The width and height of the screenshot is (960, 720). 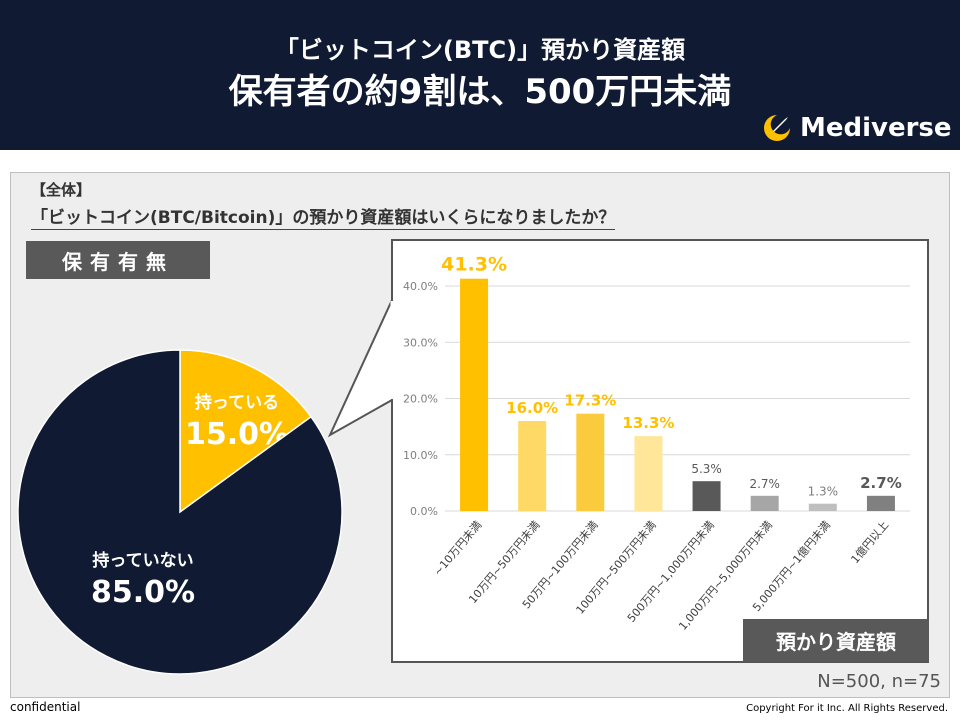 What do you see at coordinates (420, 286) in the screenshot?
I see `y-tick-label-4: 40.0%` at bounding box center [420, 286].